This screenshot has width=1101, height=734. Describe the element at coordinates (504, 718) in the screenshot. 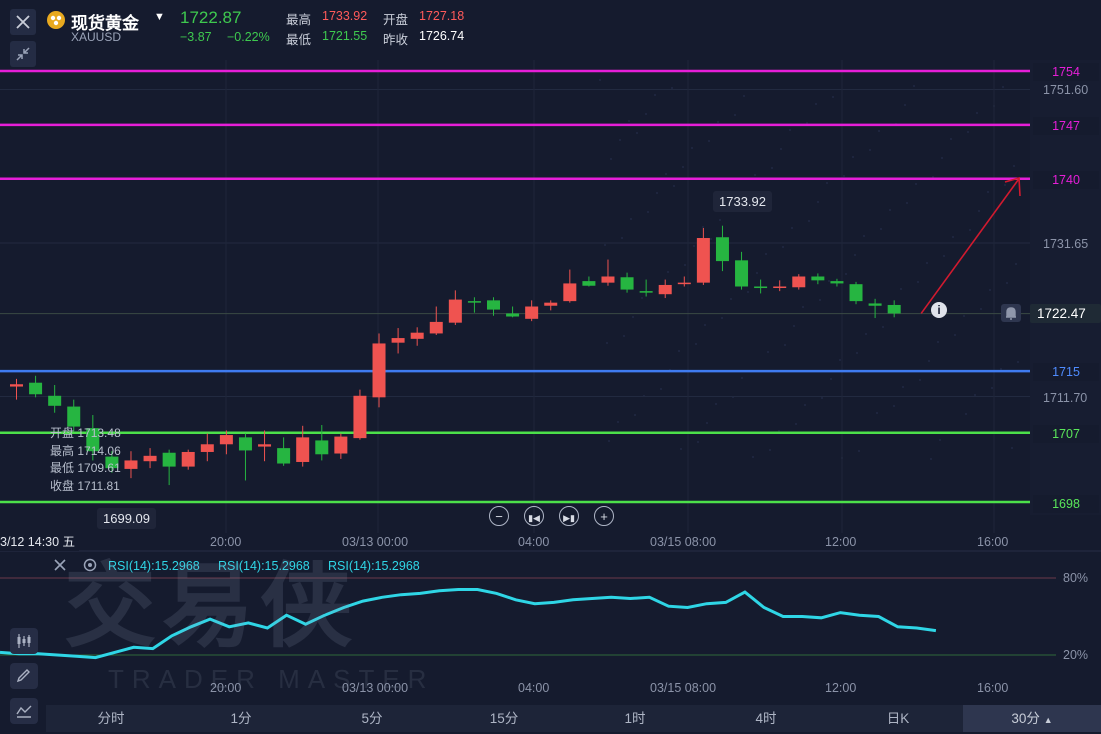

I see `timeframe-tab: 15分` at that location.